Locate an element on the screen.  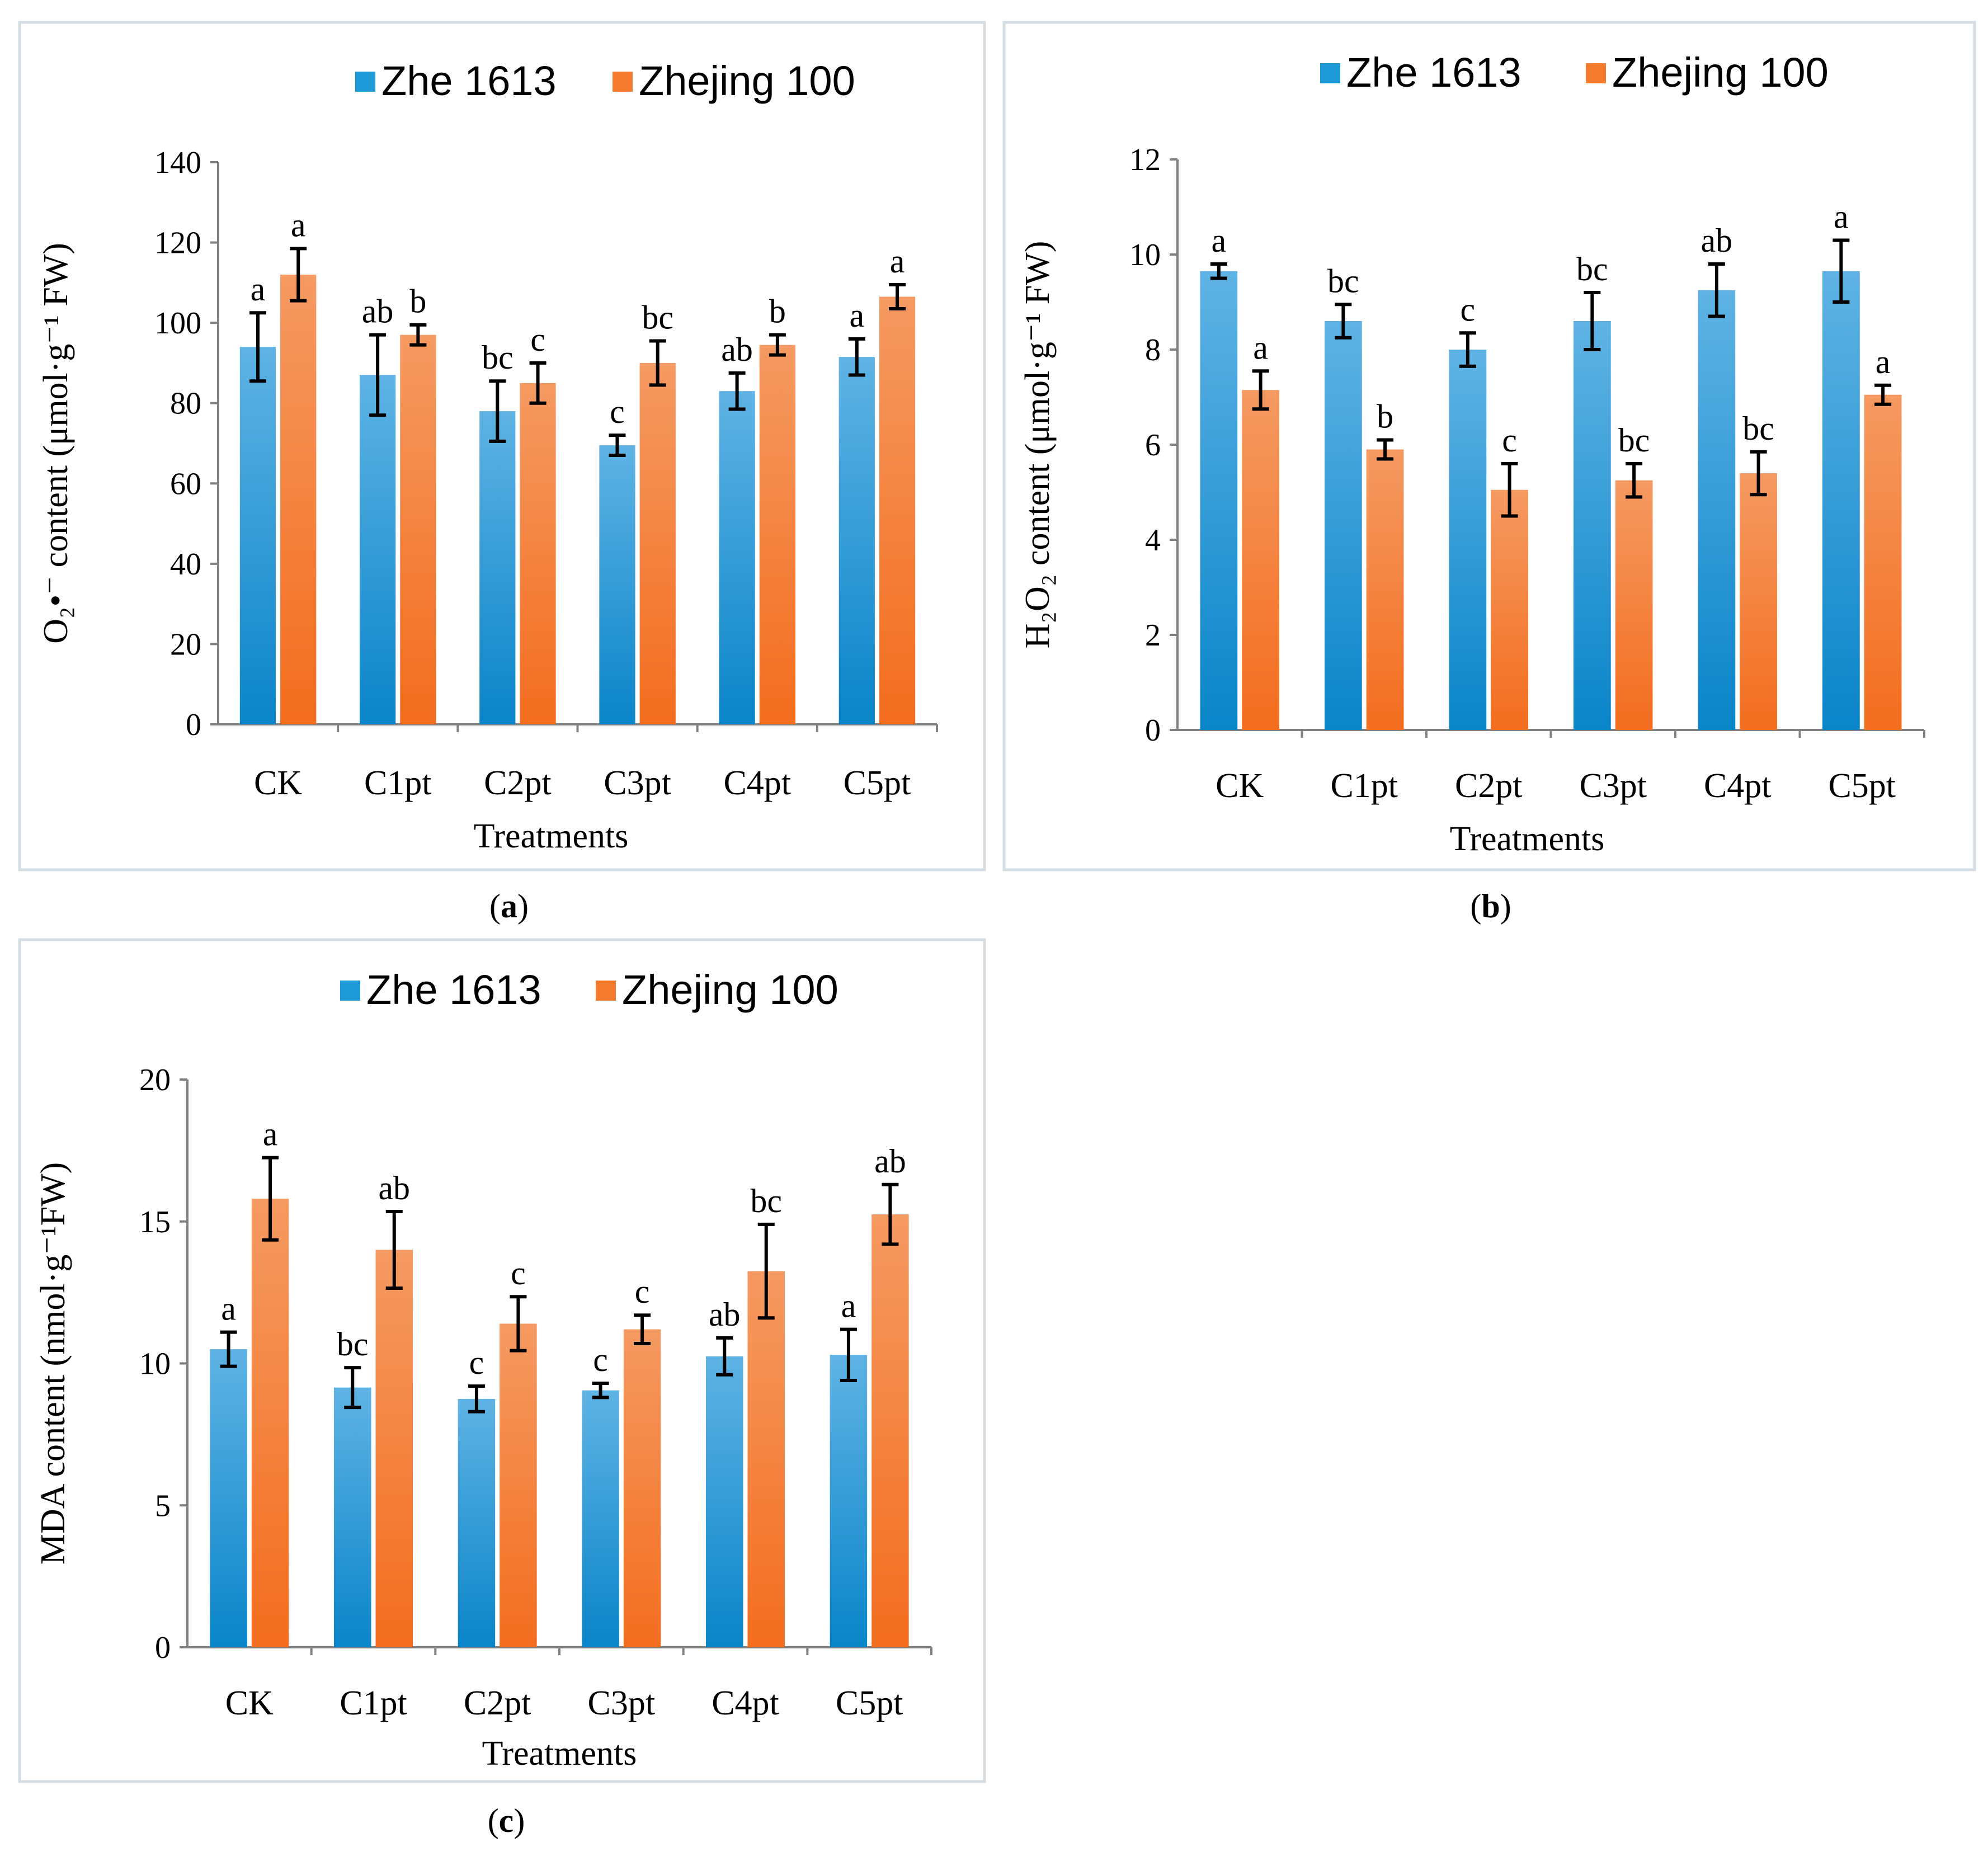
y-axis-title: H₂O₂ content (μmol·g⁻¹ FW) is located at coordinates (1038, 445).